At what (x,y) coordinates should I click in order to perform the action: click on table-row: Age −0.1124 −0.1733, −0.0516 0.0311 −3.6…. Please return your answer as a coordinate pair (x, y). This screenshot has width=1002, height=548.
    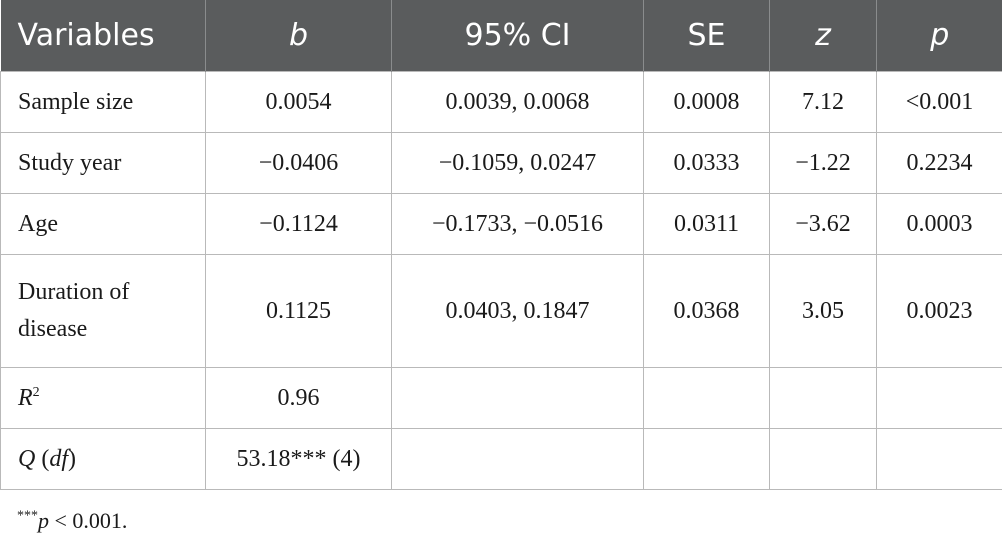
    Looking at the image, I should click on (501, 224).